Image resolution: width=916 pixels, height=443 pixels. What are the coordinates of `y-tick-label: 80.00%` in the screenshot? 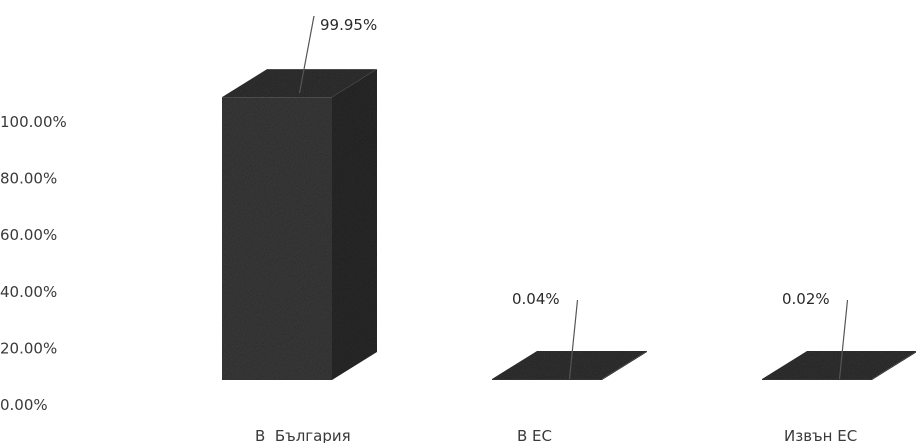 It's located at (28, 179).